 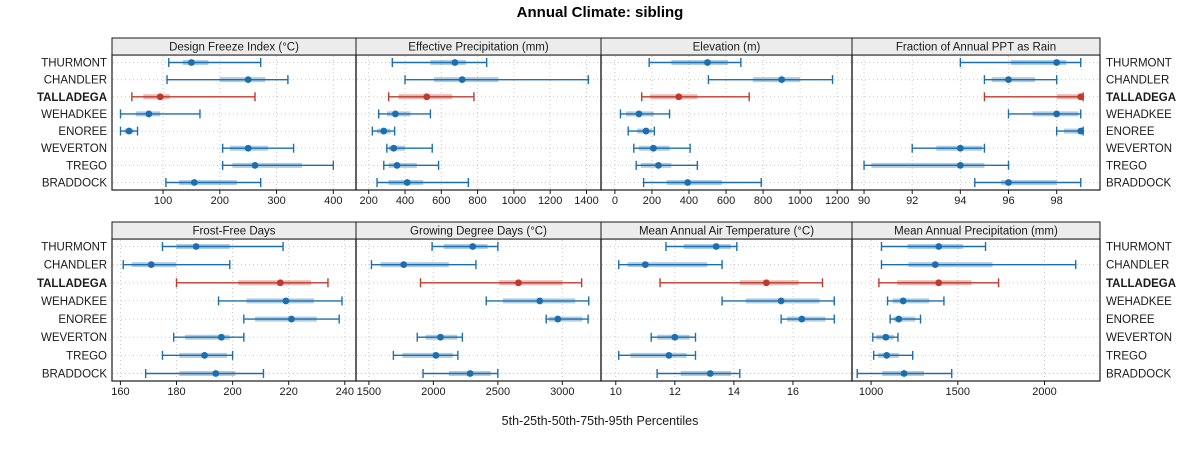 What do you see at coordinates (233, 232) in the screenshot?
I see `panel-strip-title: Frost-Free Days` at bounding box center [233, 232].